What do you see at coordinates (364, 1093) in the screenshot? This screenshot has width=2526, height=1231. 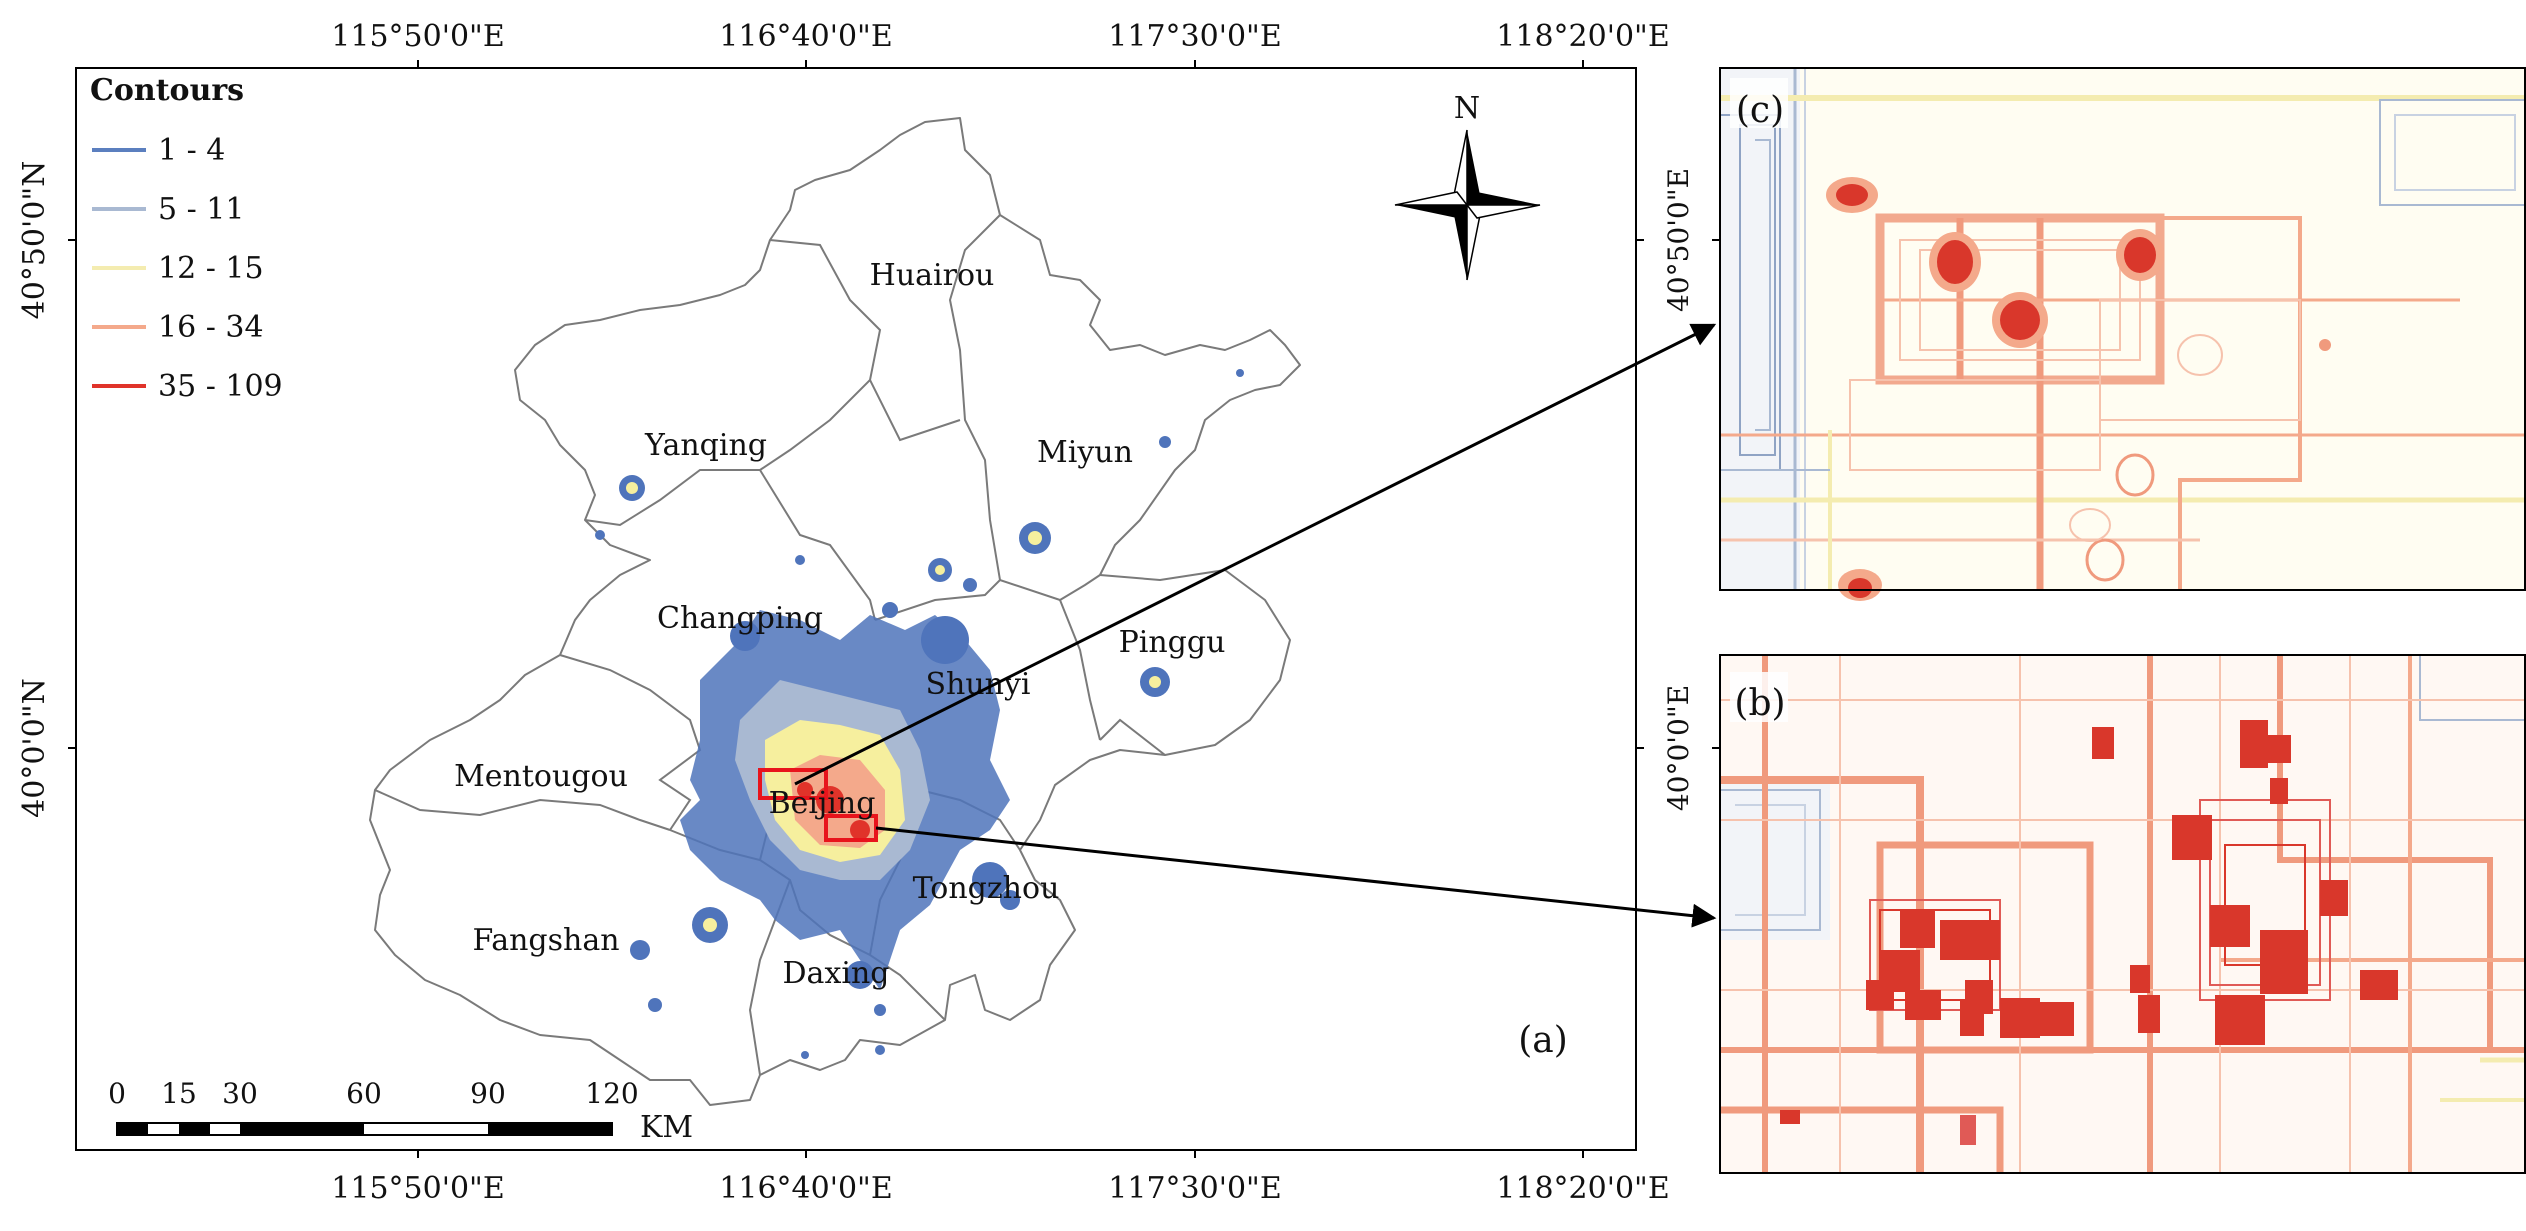 I see `scale-tick-60: 60` at bounding box center [364, 1093].